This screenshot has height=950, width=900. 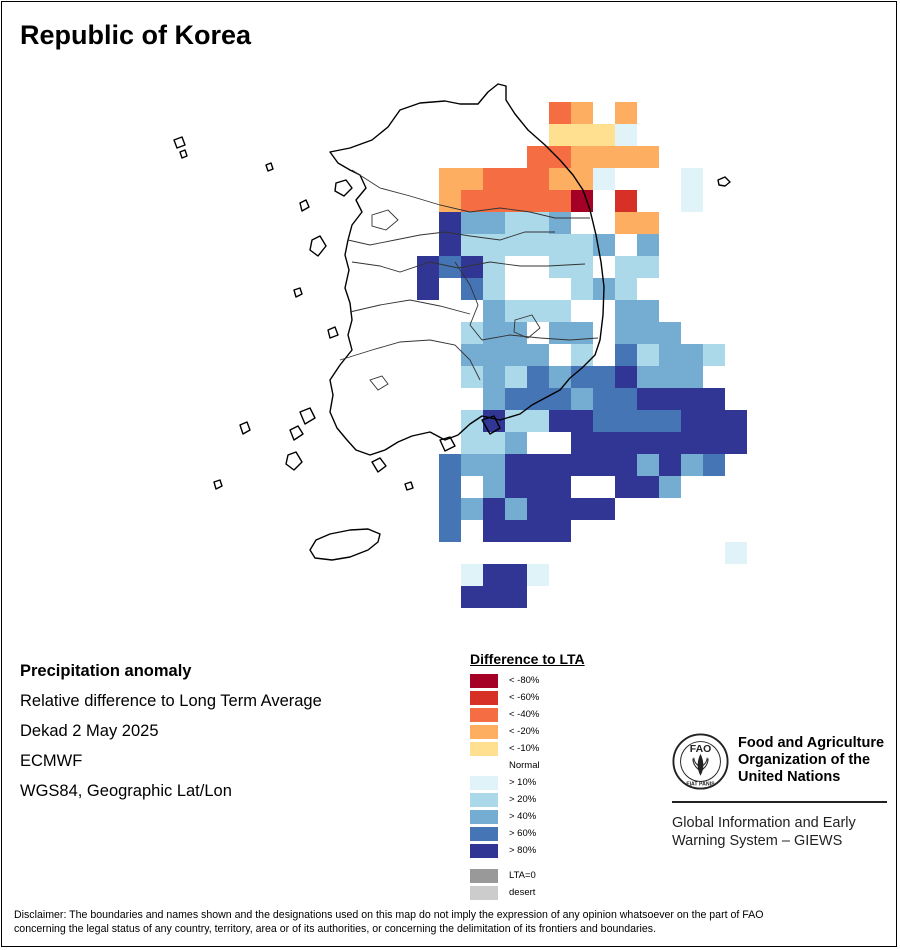 I want to click on mainland-outline, so click(x=467, y=269).